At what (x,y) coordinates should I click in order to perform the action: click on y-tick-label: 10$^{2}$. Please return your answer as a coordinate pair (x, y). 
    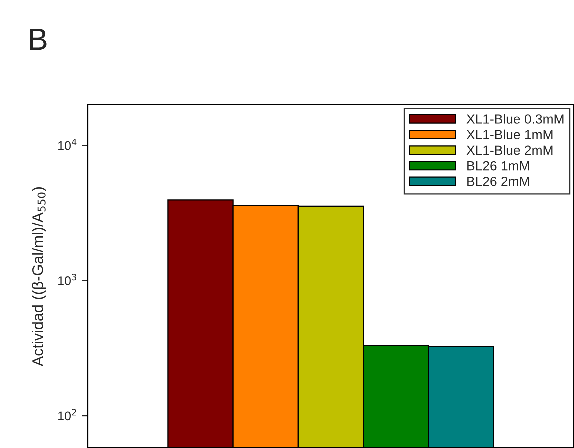
    Looking at the image, I should click on (67, 415).